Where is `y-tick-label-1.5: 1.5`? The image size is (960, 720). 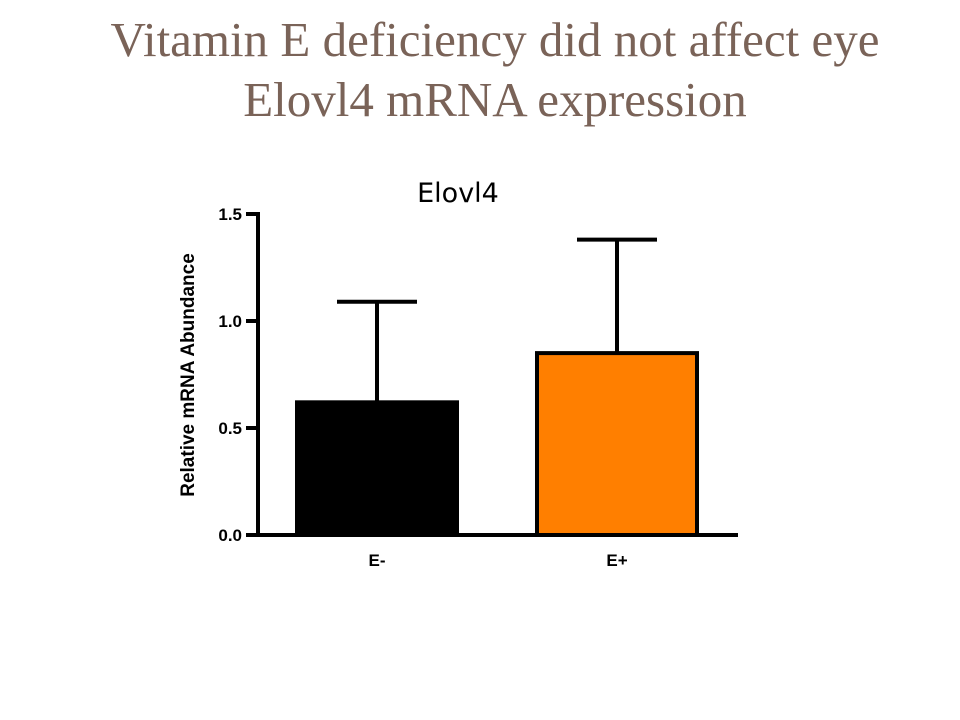
y-tick-label-1.5: 1.5 is located at coordinates (230, 214).